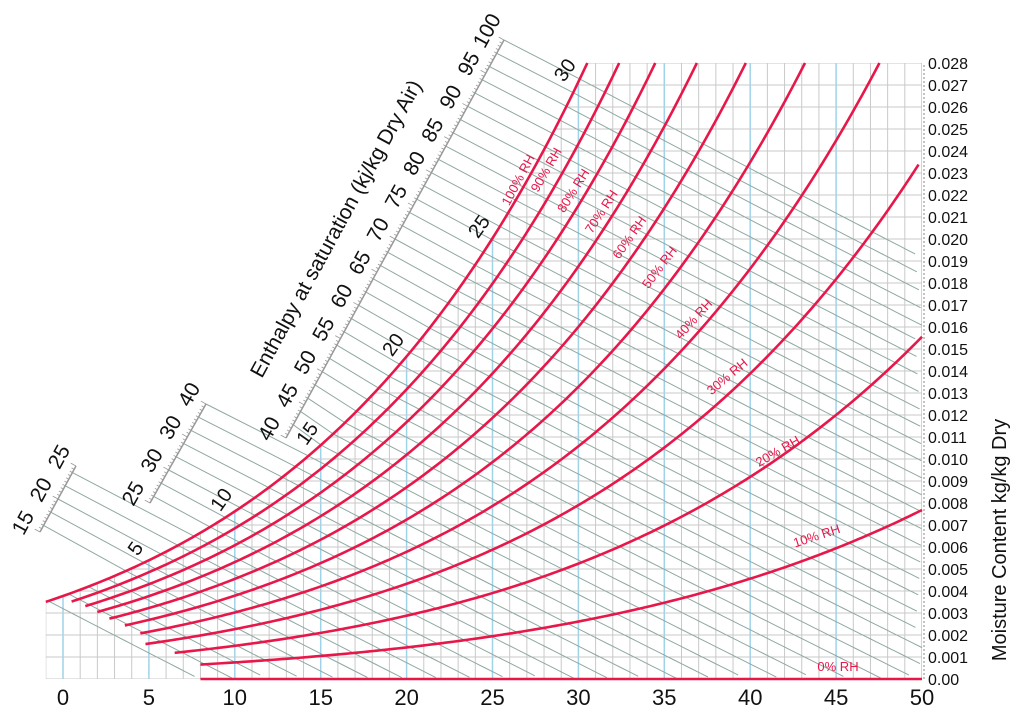  What do you see at coordinates (948, 108) in the screenshot?
I see `y-tick-label: 0.026` at bounding box center [948, 108].